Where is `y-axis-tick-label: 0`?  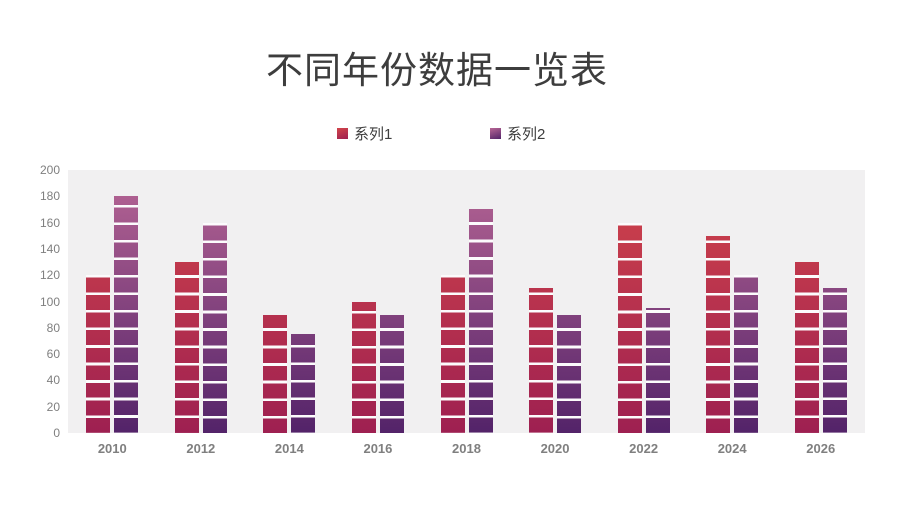 y-axis-tick-label: 0 is located at coordinates (56, 433).